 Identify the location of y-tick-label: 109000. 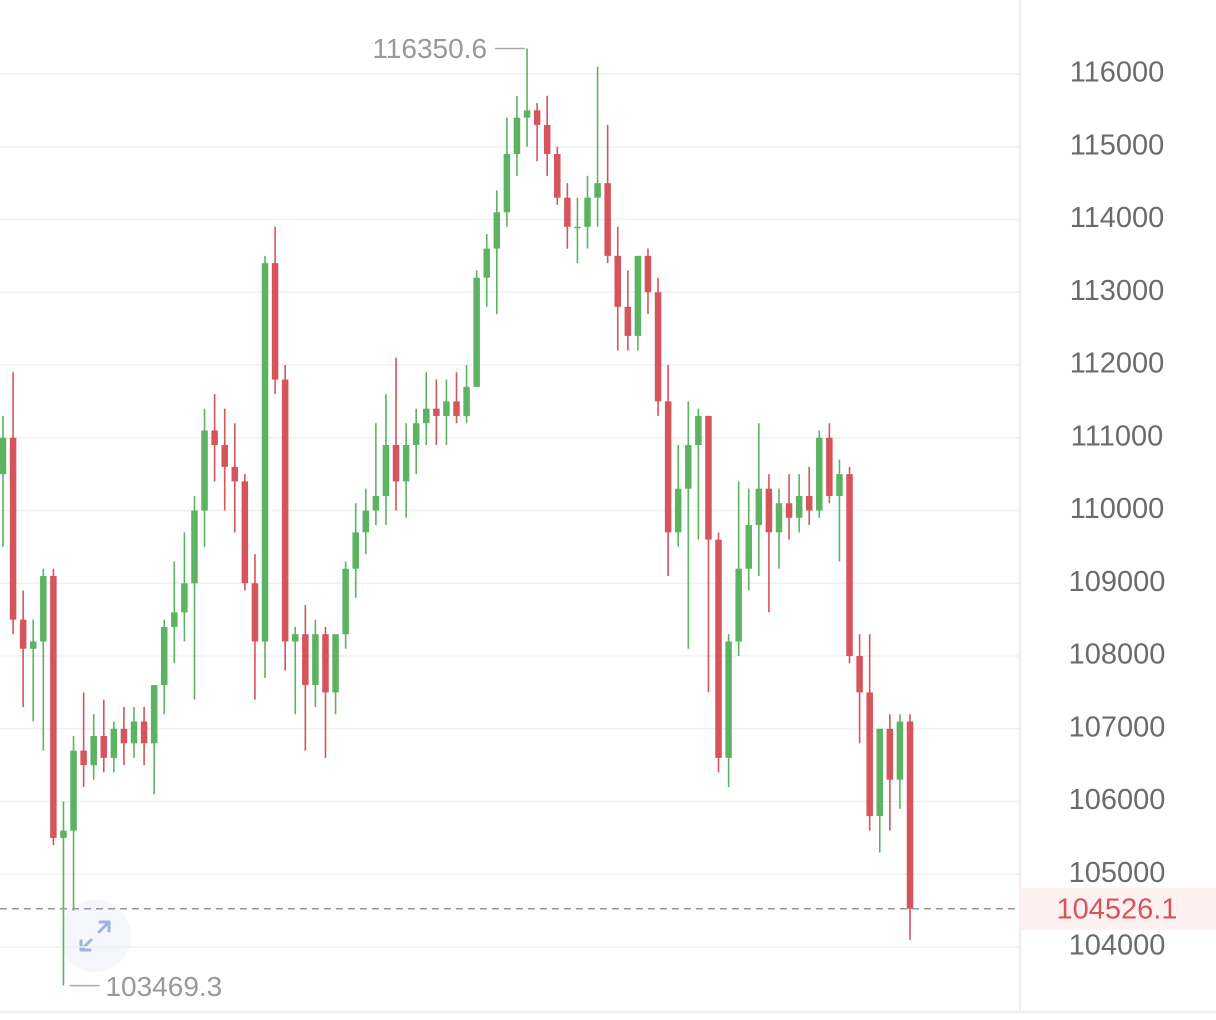
(1117, 582).